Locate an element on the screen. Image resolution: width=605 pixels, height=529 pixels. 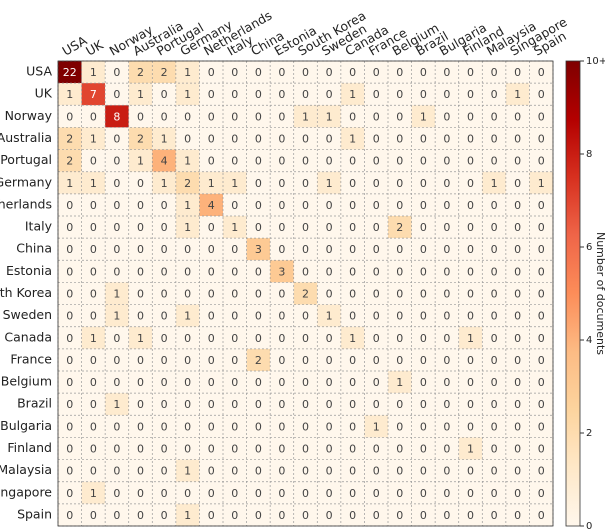
cell-label: 4 is located at coordinates (211, 205).